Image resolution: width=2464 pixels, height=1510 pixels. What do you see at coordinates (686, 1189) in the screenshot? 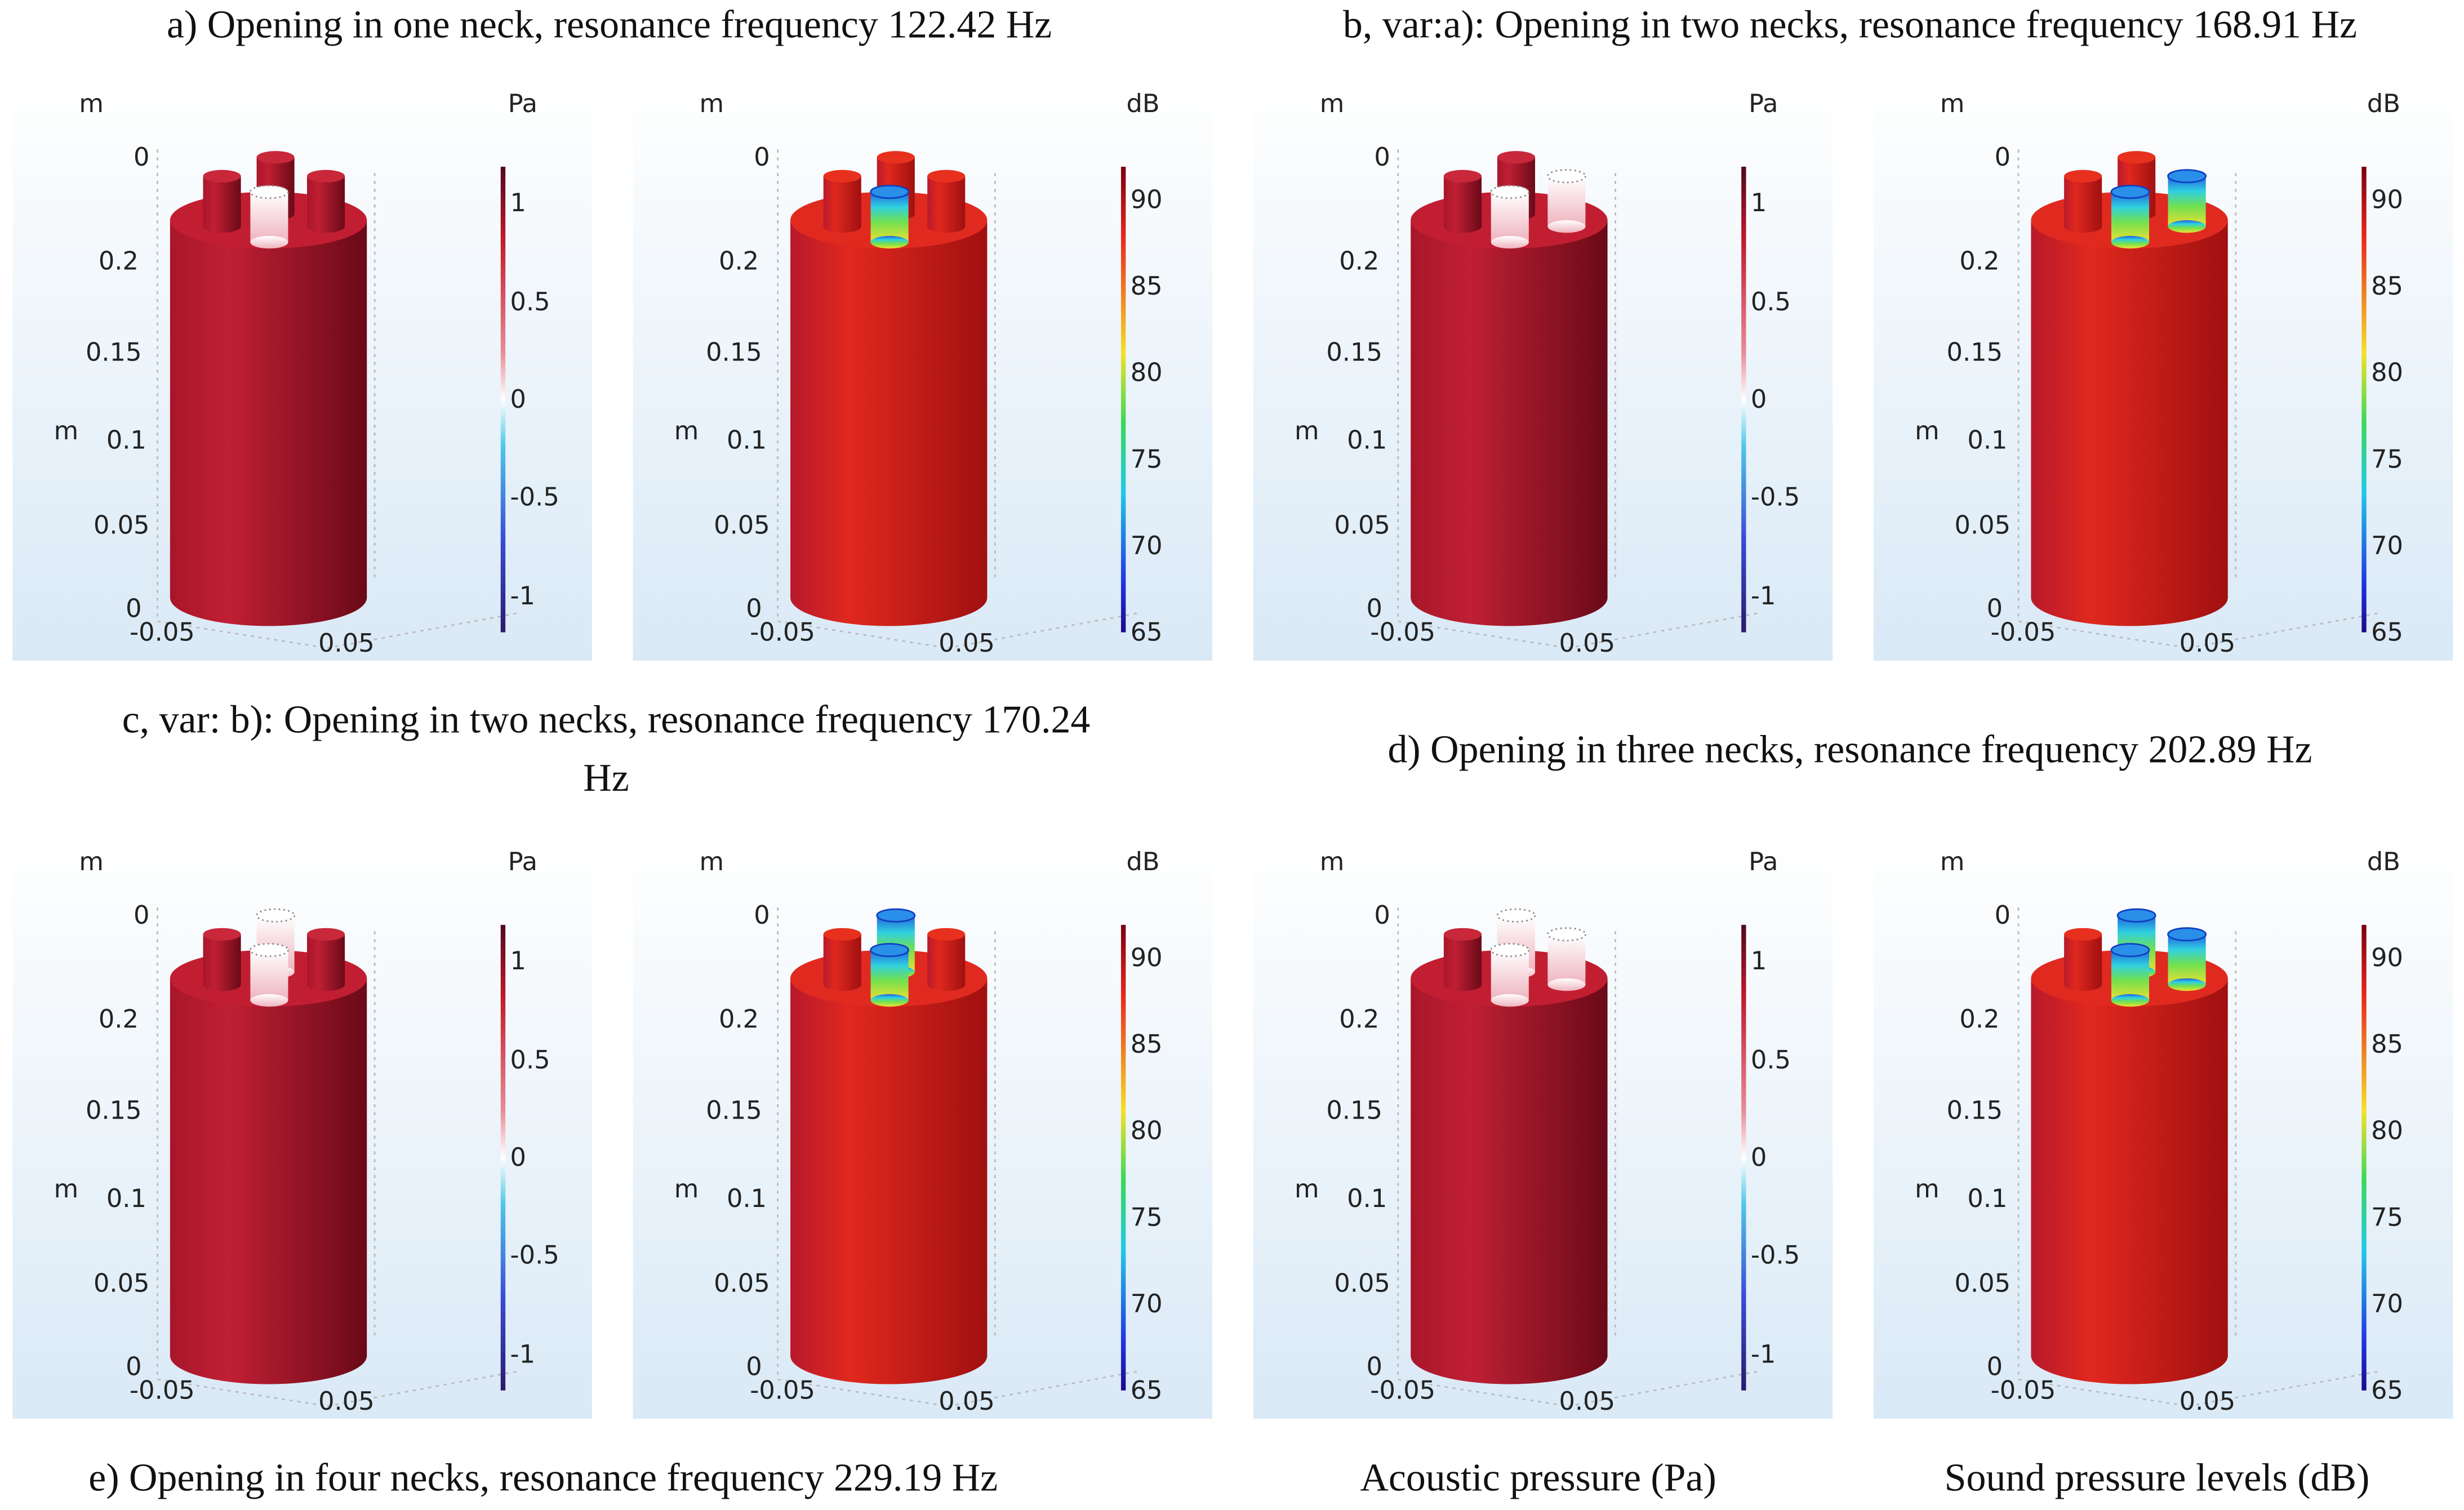
I see `z-axis-unit: m` at bounding box center [686, 1189].